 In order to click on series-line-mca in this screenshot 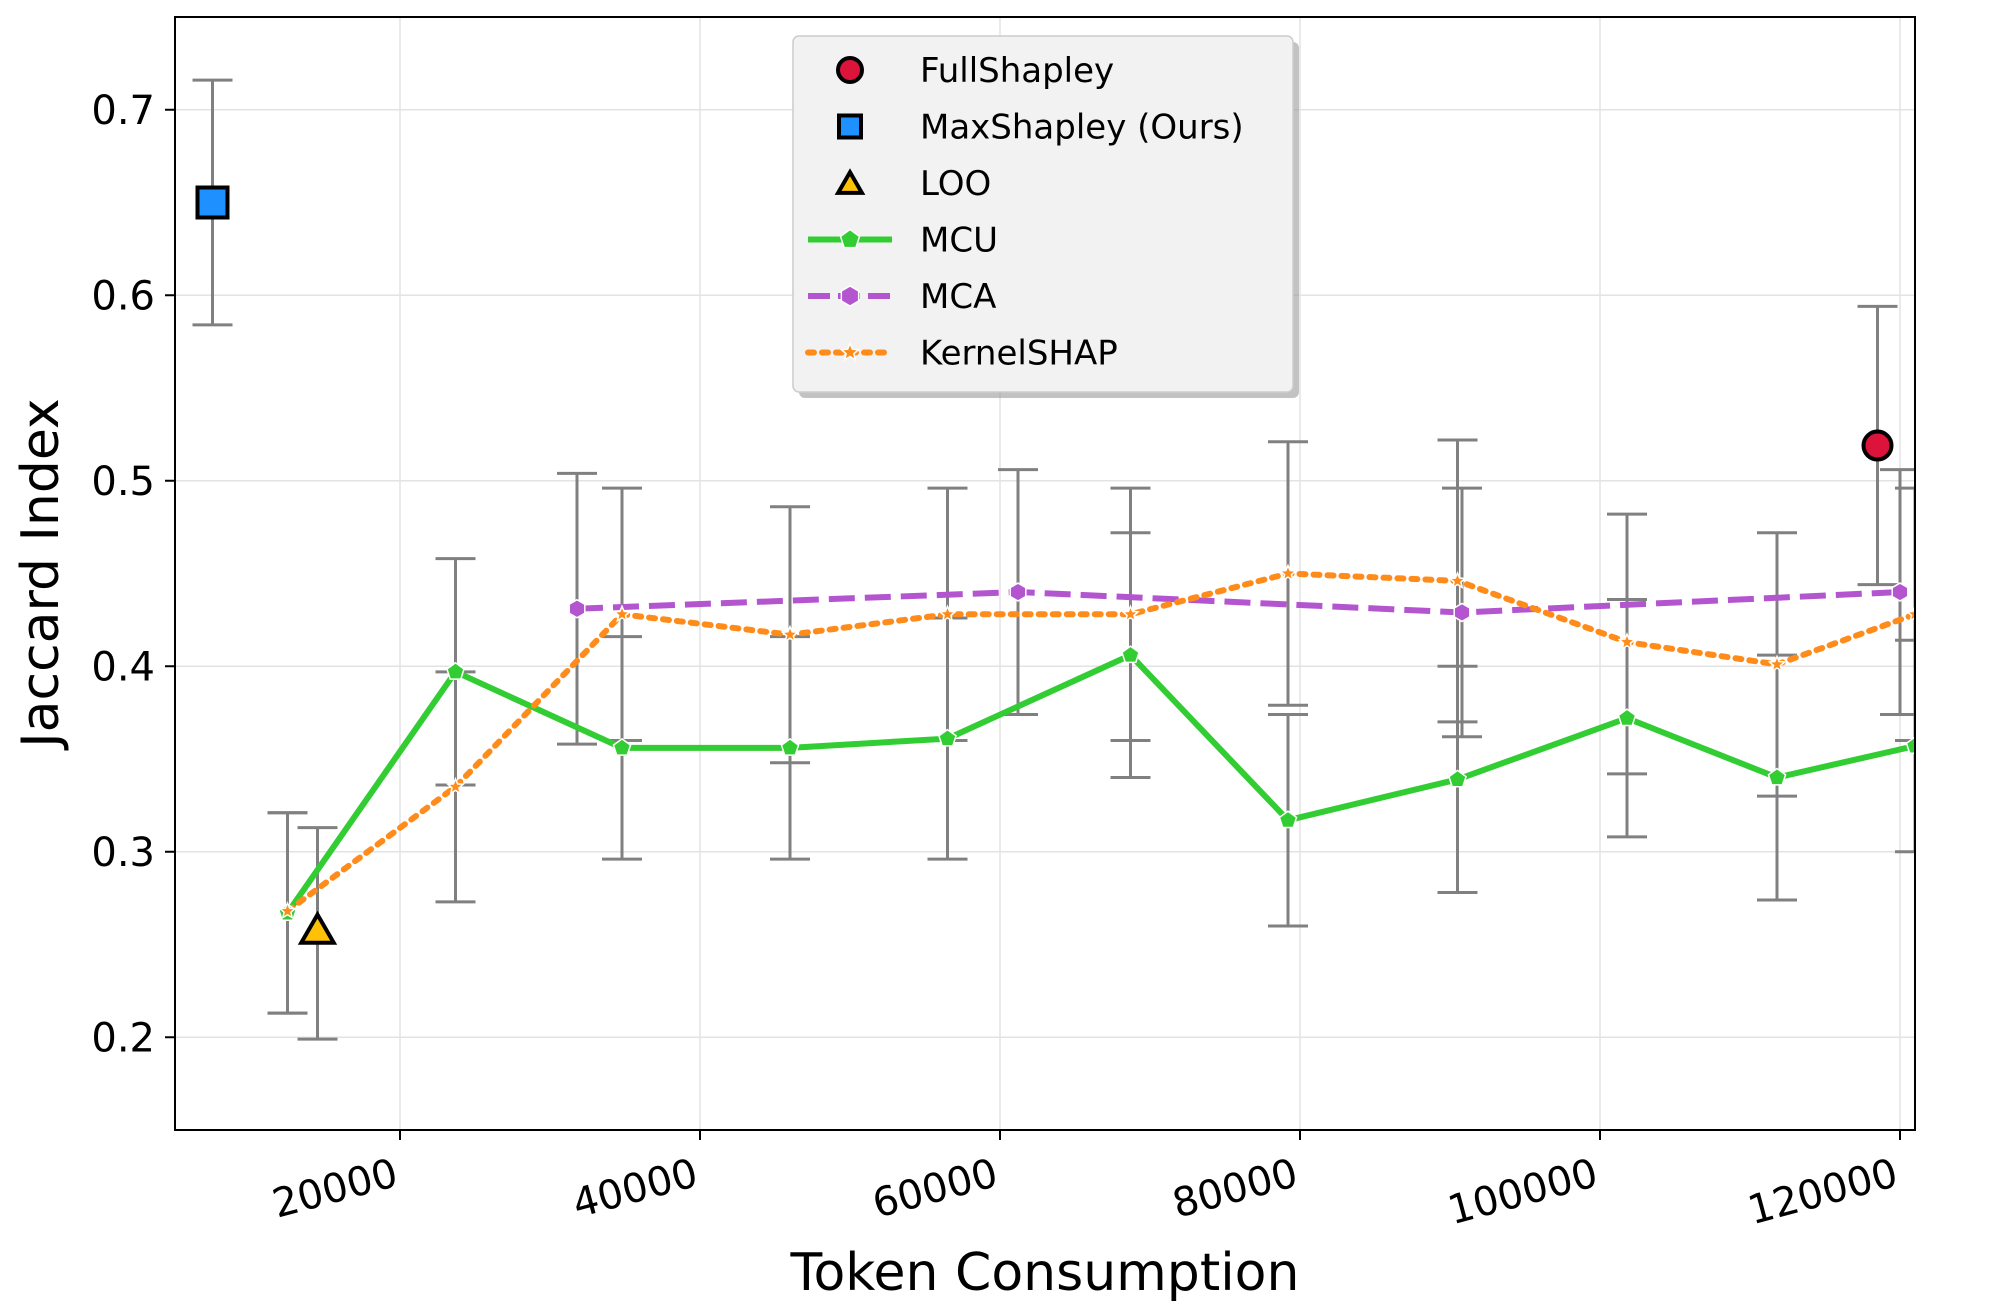, I will do `click(1238, 602)`.